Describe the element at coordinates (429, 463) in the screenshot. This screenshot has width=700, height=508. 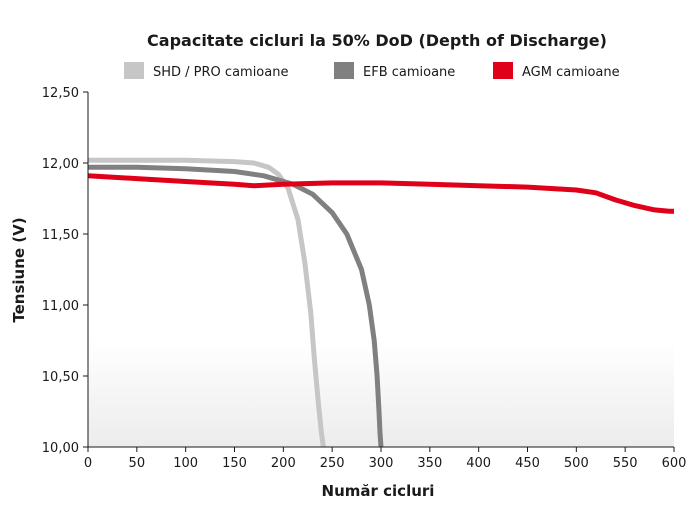
I see `x-tick-label: 350` at that location.